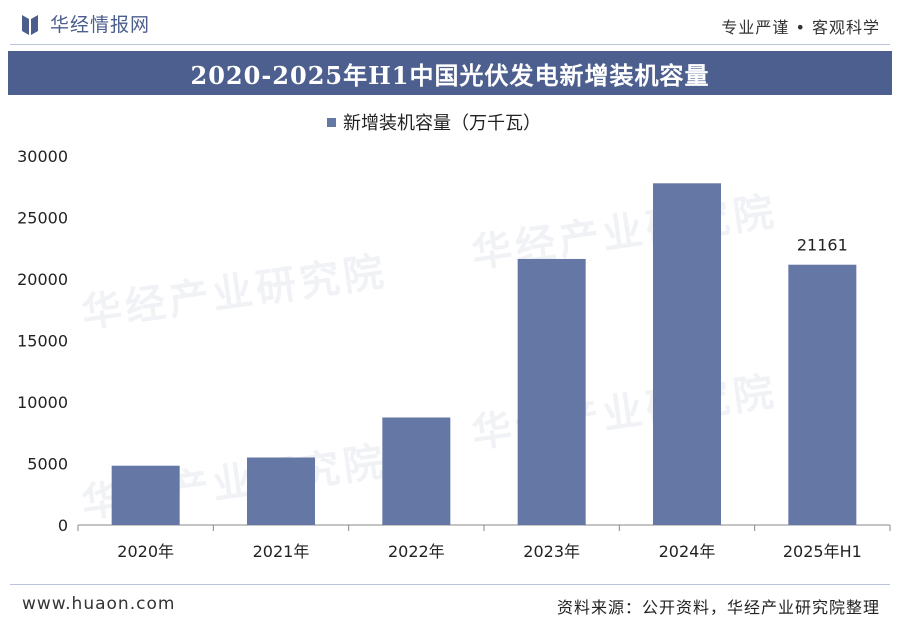 The height and width of the screenshot is (626, 900). I want to click on y-tick-label: 20000, so click(42, 279).